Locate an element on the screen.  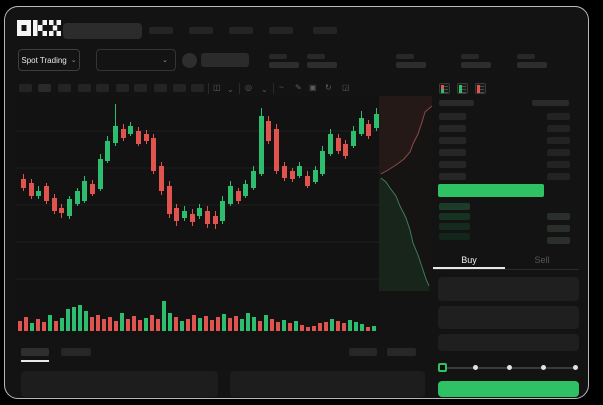
chart-tab is located at coordinates (76, 352).